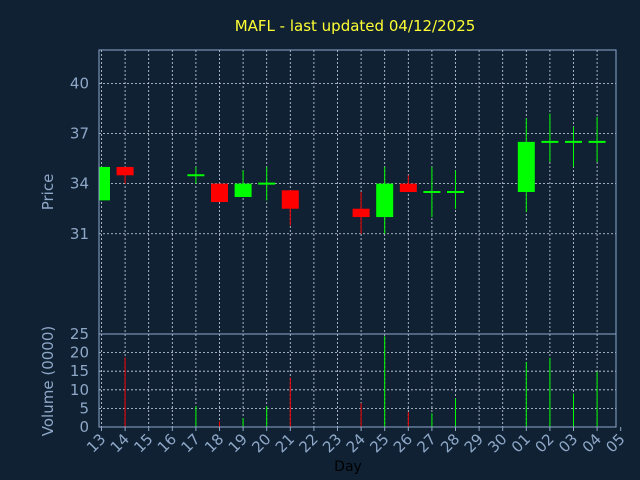 The image size is (640, 480). I want to click on volume-axis-label: Volume (0000), so click(48, 381).